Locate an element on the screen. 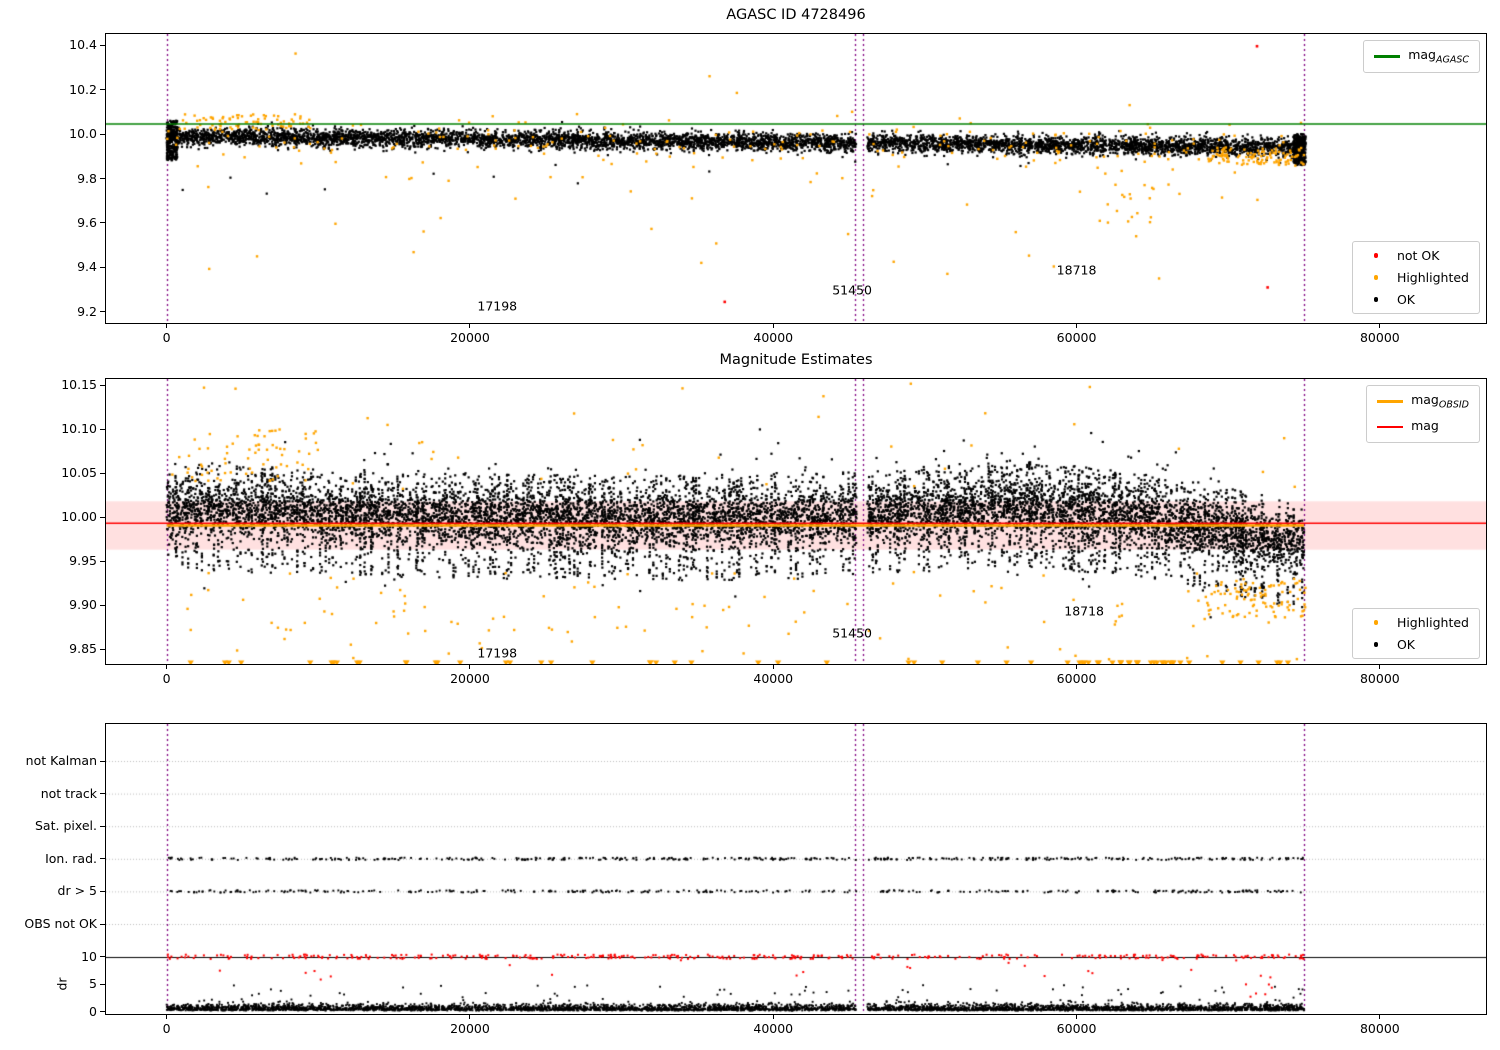  legend-item-mag: mag is located at coordinates (1423, 427).